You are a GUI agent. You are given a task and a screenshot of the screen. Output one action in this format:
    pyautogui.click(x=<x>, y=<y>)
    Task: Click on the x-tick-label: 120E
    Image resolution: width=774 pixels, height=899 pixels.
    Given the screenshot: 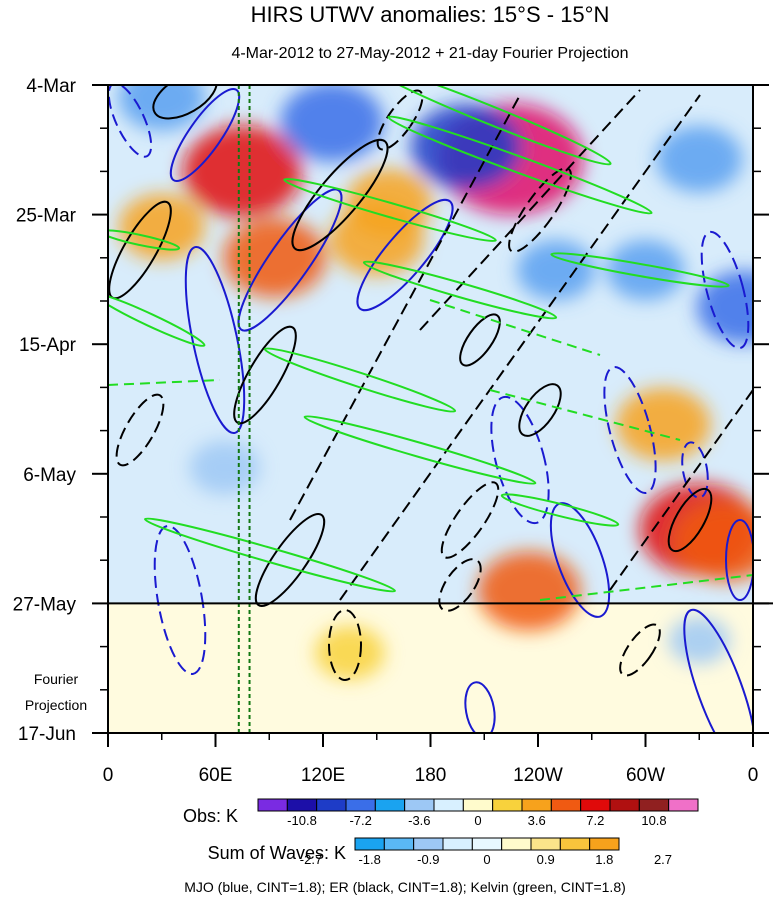 What is the action you would take?
    pyautogui.click(x=323, y=775)
    